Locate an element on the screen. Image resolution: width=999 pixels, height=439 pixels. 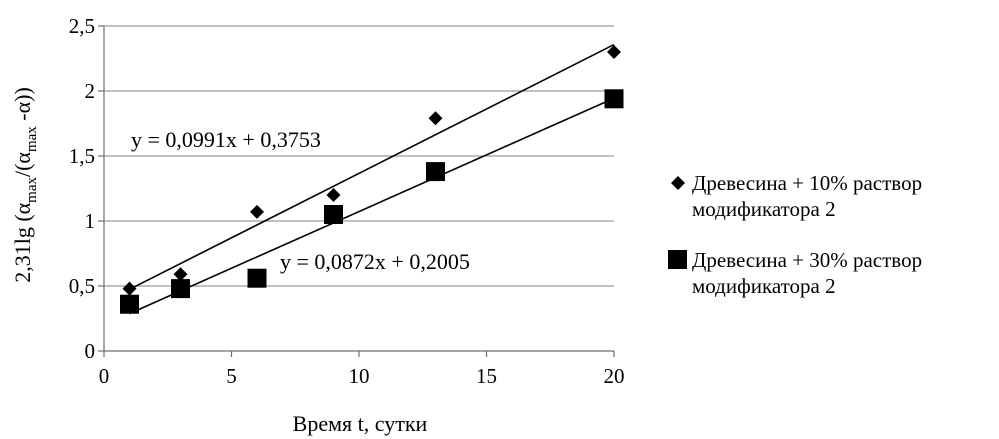
x-tick-label: 15 is located at coordinates (486, 376).